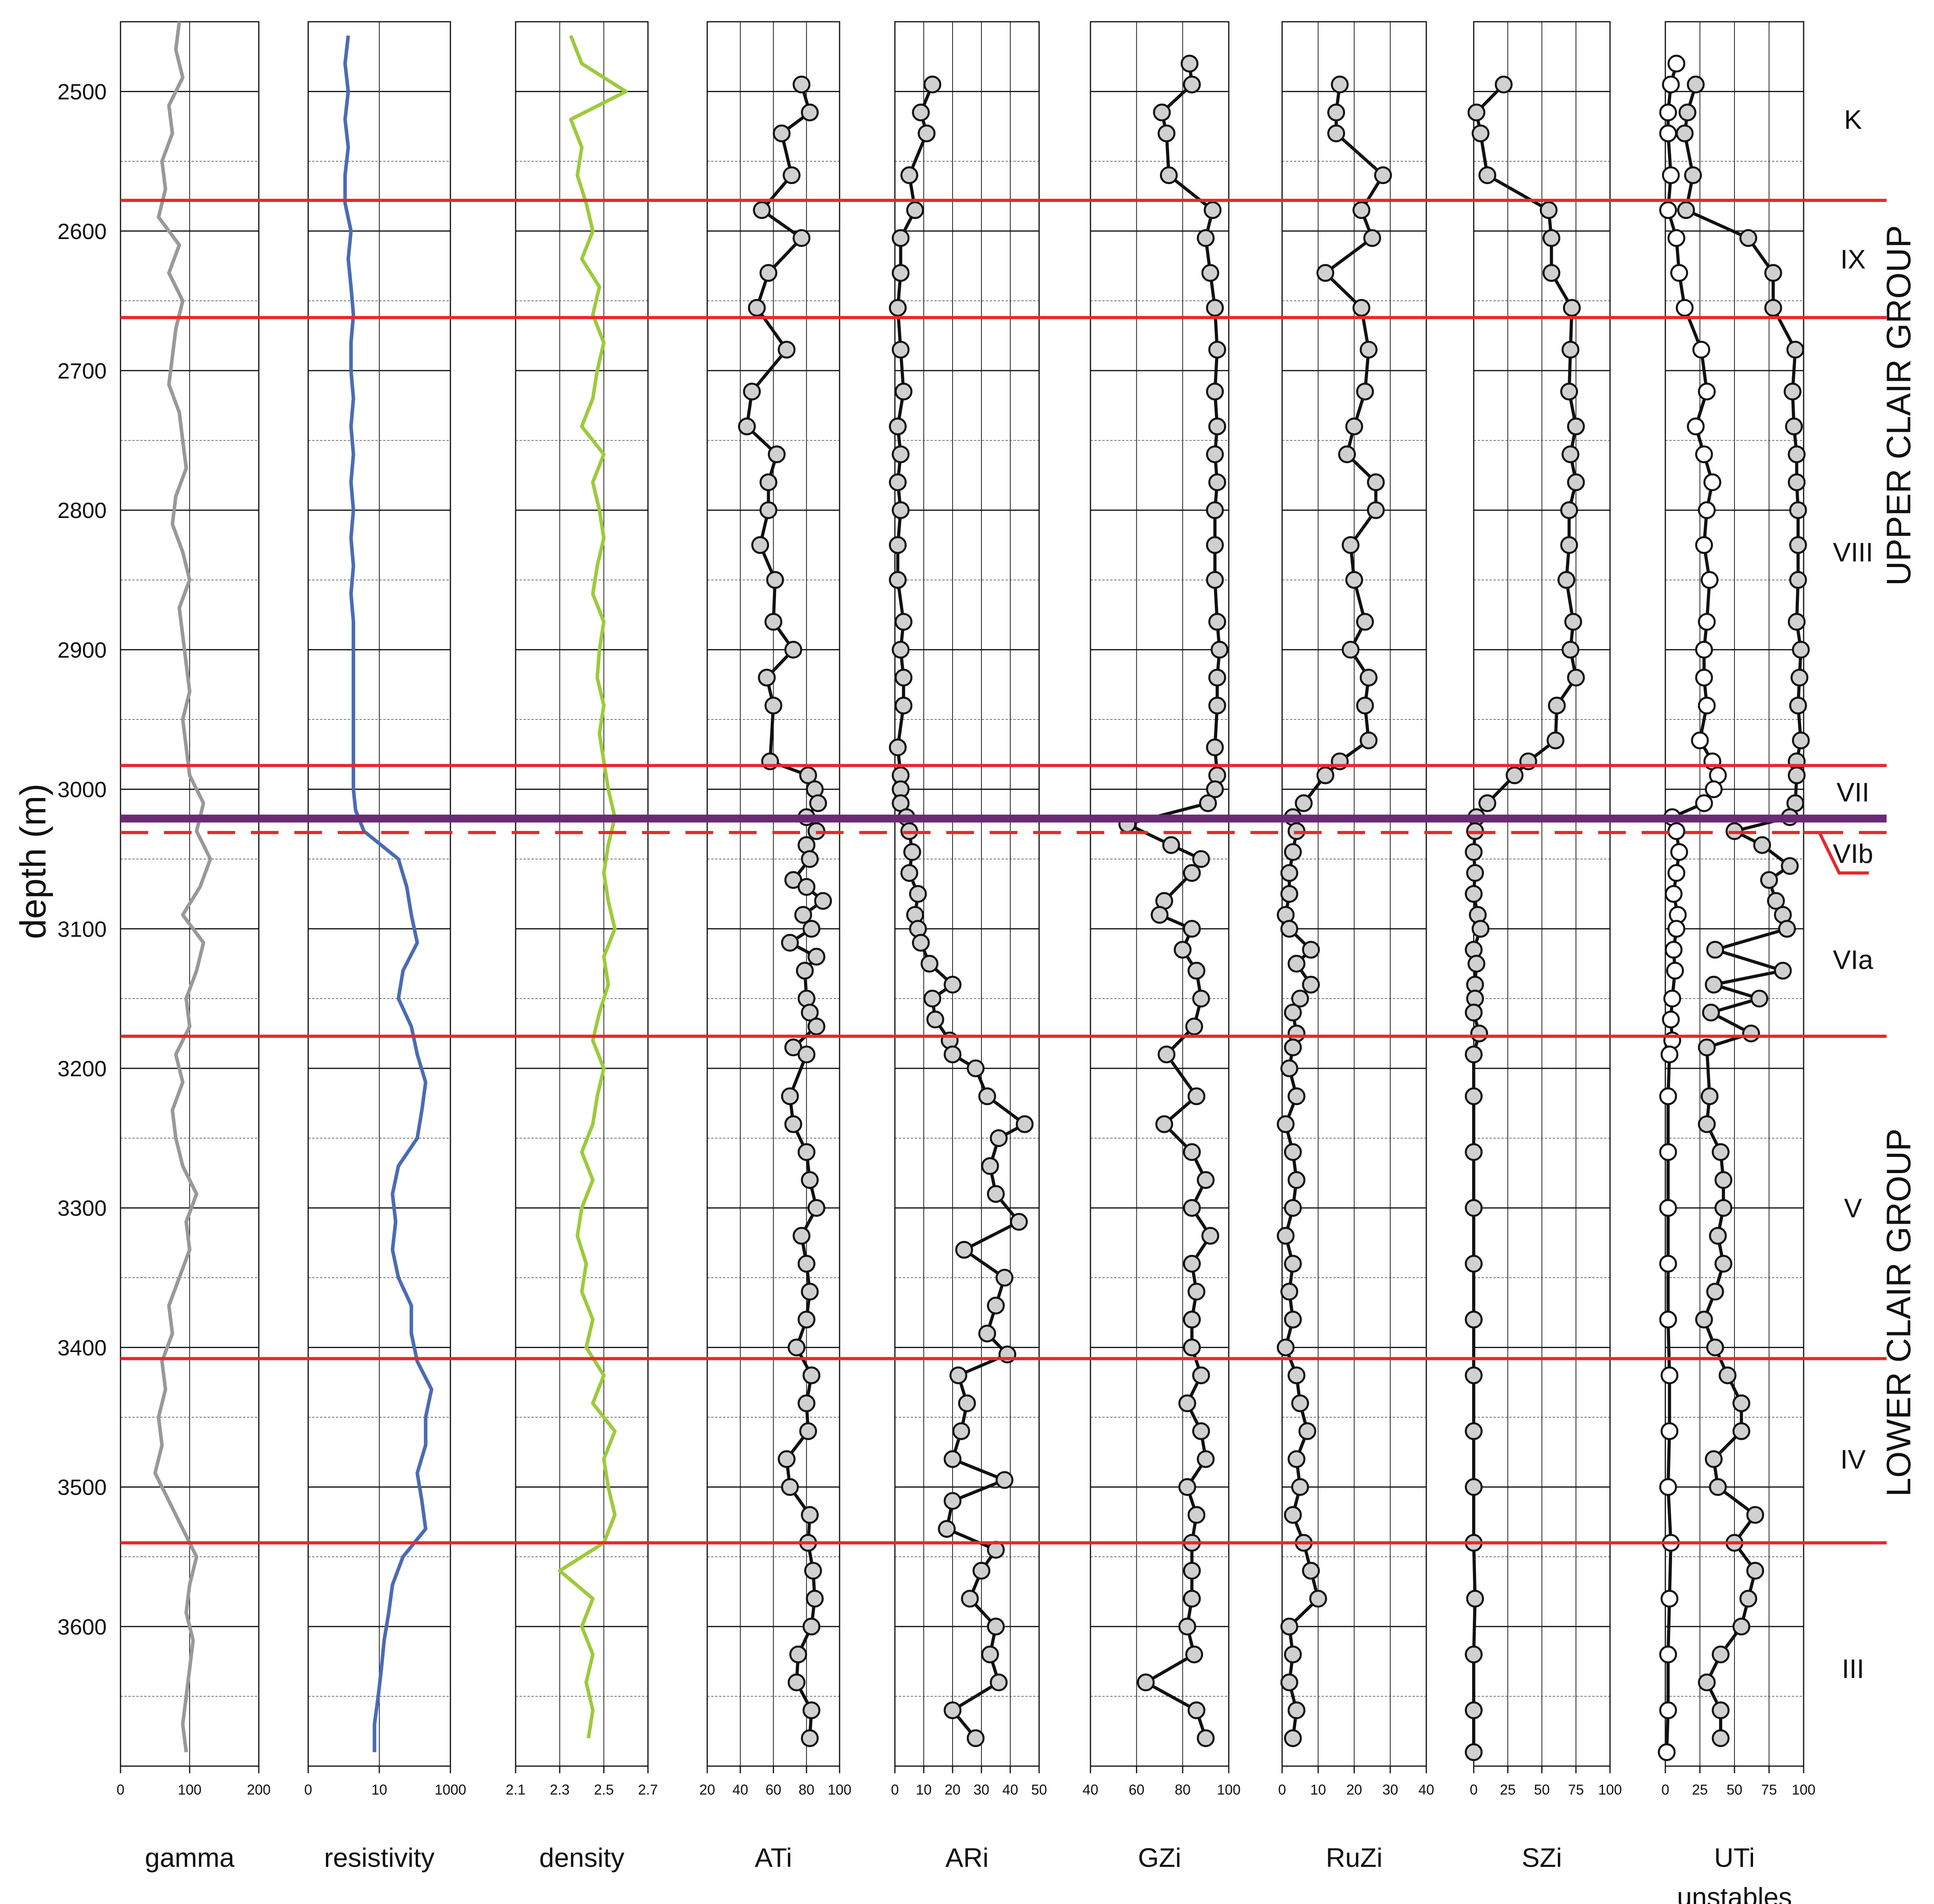 This screenshot has height=1904, width=1934. I want to click on depth-tick-label: 2700, so click(82, 370).